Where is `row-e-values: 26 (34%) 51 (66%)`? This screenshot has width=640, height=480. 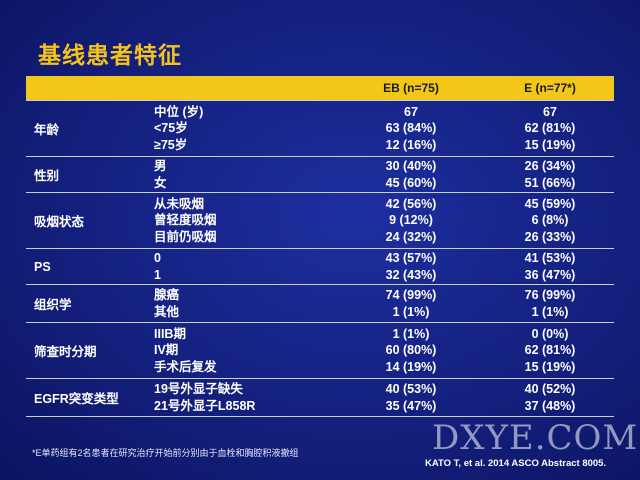
row-e-values: 26 (34%) 51 (66%) is located at coordinates (550, 174).